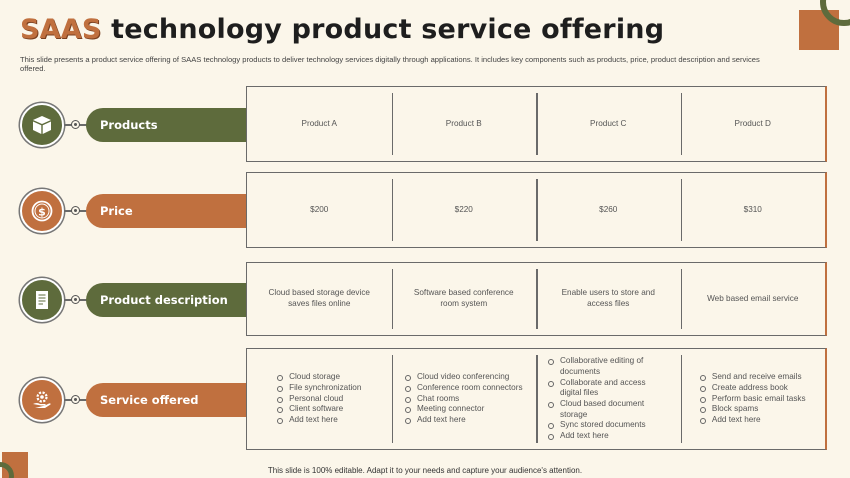 The height and width of the screenshot is (478, 850). I want to click on list-item: File synchronization, so click(319, 388).